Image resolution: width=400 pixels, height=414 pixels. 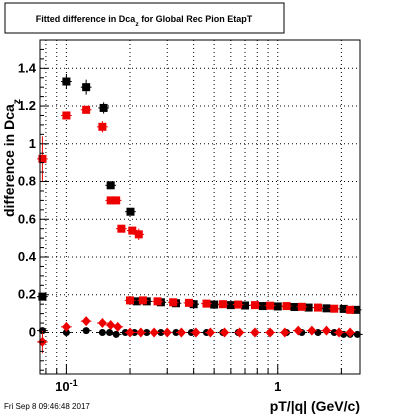 I want to click on y-tick-label: 0, so click(x=32, y=331).